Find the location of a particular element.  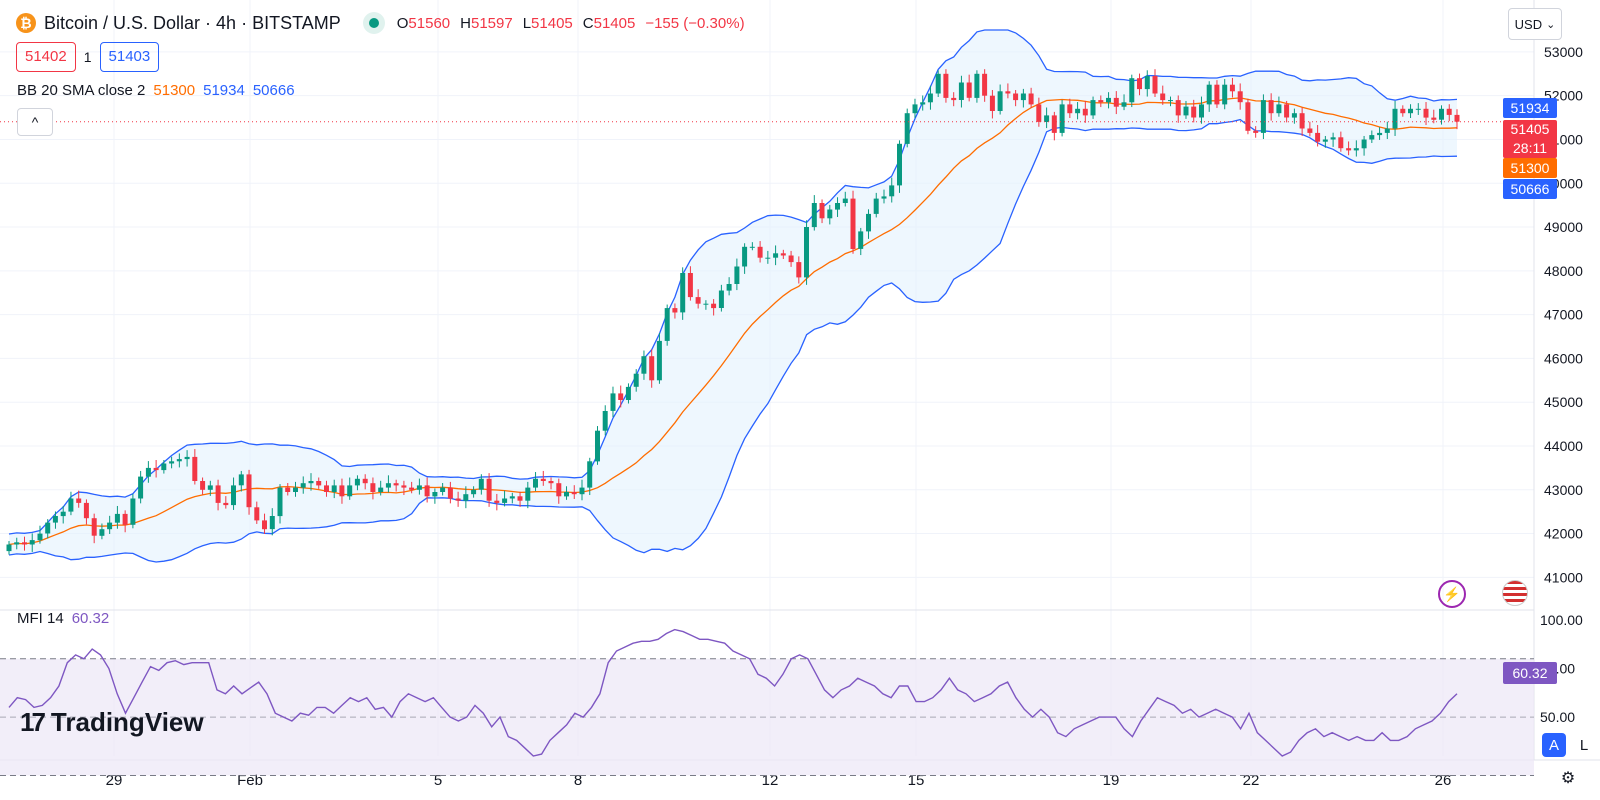

us-flag-icon is located at coordinates (1515, 593).